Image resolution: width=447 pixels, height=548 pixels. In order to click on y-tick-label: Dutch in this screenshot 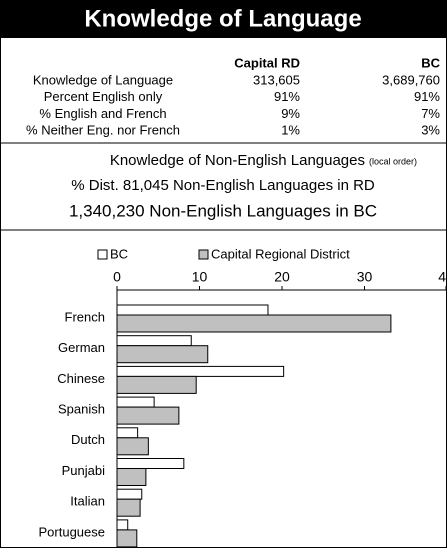, I will do `click(88, 439)`.